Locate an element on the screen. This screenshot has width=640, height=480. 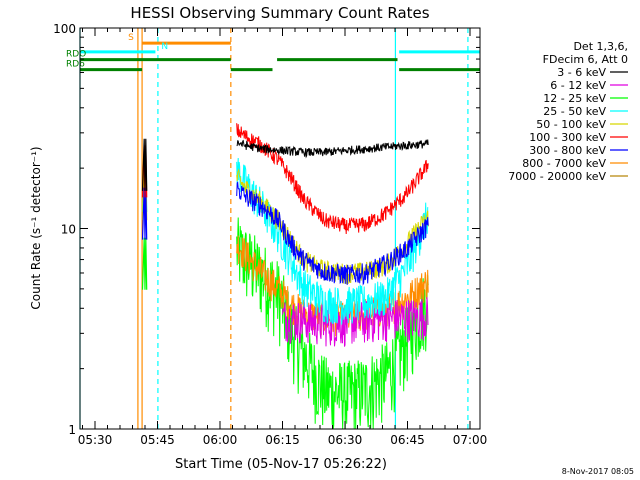
series-line-3-6-kev is located at coordinates (332, 149).